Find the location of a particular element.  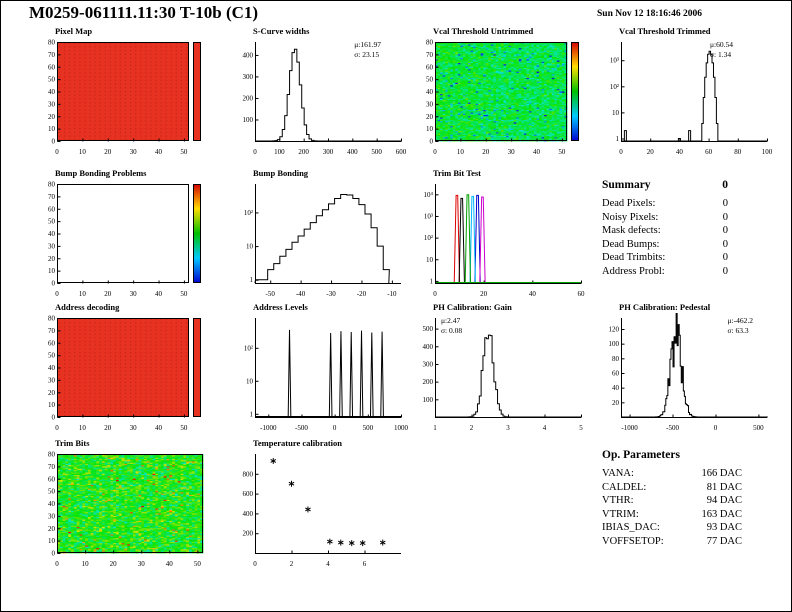

summary-row: Address Probl: 0 is located at coordinates (665, 272).